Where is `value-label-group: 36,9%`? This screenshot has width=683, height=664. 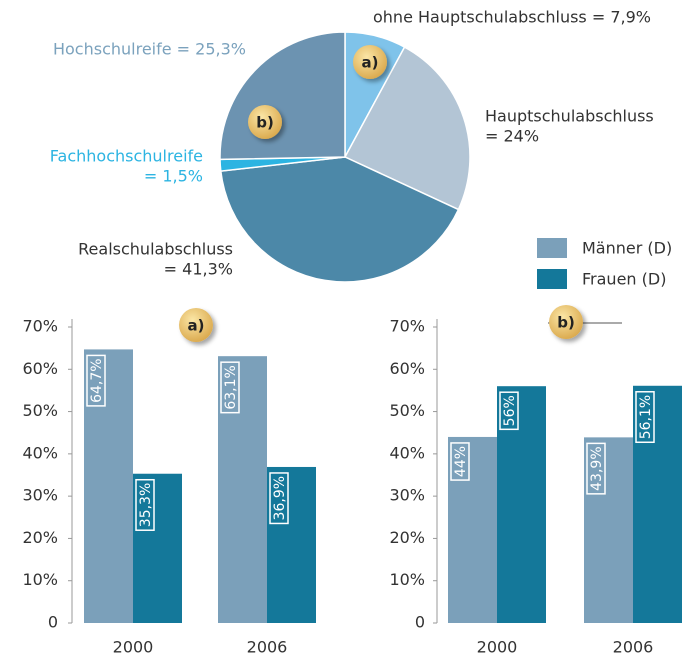
value-label-group: 36,9% is located at coordinates (279, 498).